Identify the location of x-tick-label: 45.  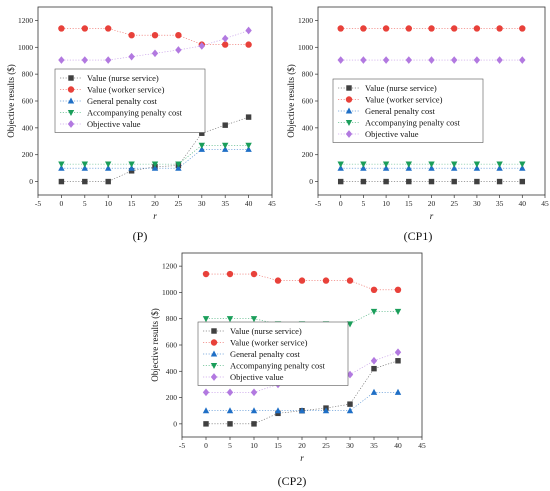
(422, 445).